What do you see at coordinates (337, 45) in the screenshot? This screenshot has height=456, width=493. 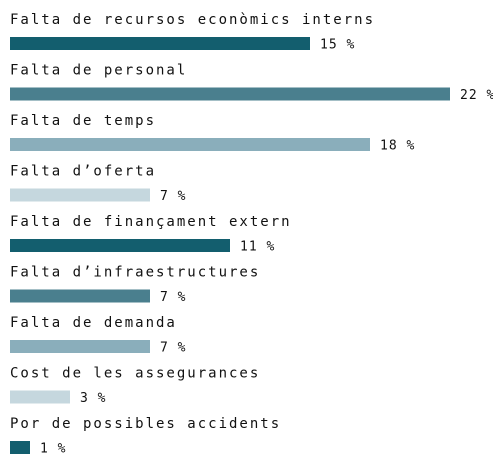 I see `value-label: 15 %` at bounding box center [337, 45].